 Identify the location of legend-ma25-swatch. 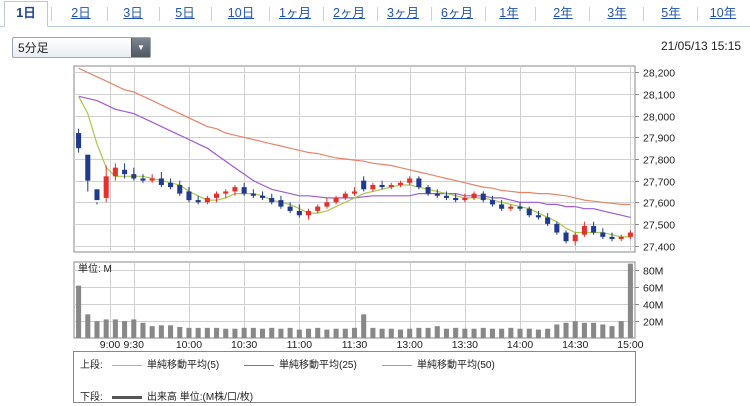
(259, 365).